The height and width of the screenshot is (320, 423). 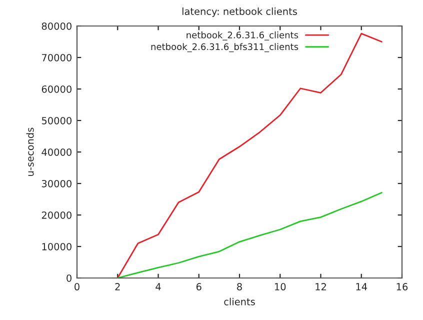 I want to click on legend-label: netbook_2.6.31.6_clients, so click(x=242, y=35).